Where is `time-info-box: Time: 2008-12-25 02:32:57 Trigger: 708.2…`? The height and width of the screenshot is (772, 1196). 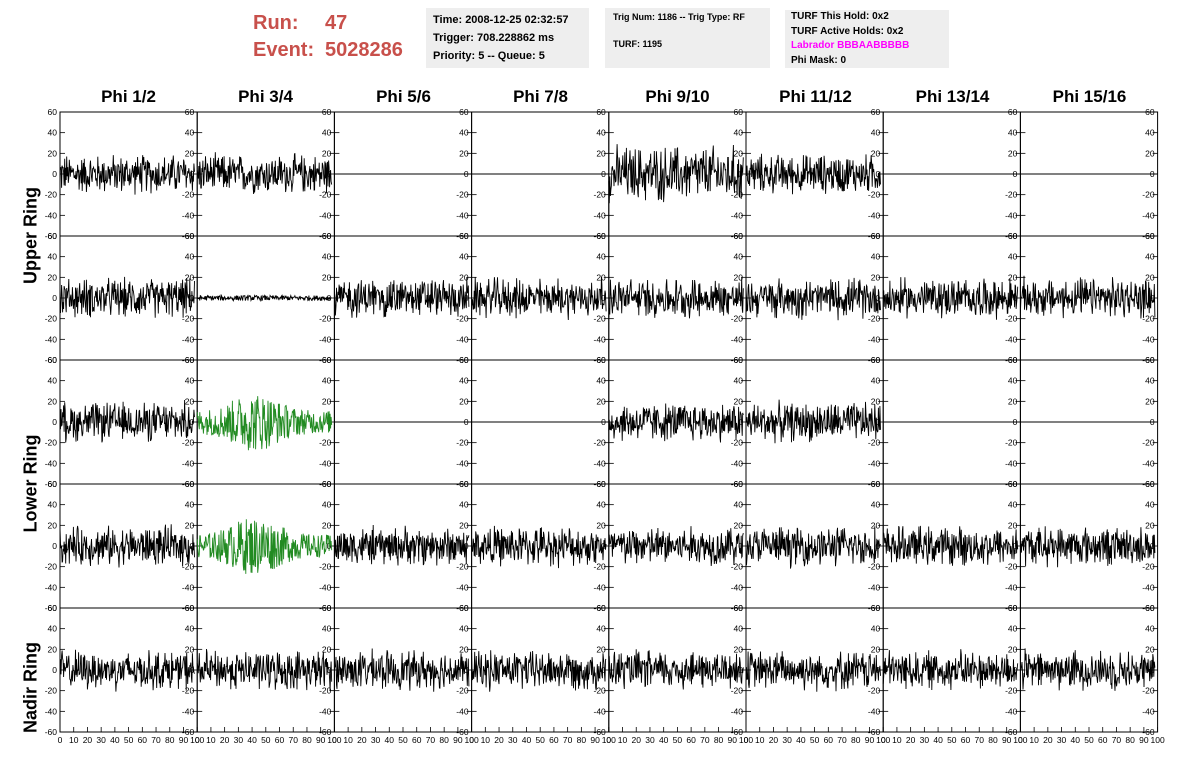
time-info-box: Time: 2008-12-25 02:32:57 Trigger: 708.2… is located at coordinates (507, 38).